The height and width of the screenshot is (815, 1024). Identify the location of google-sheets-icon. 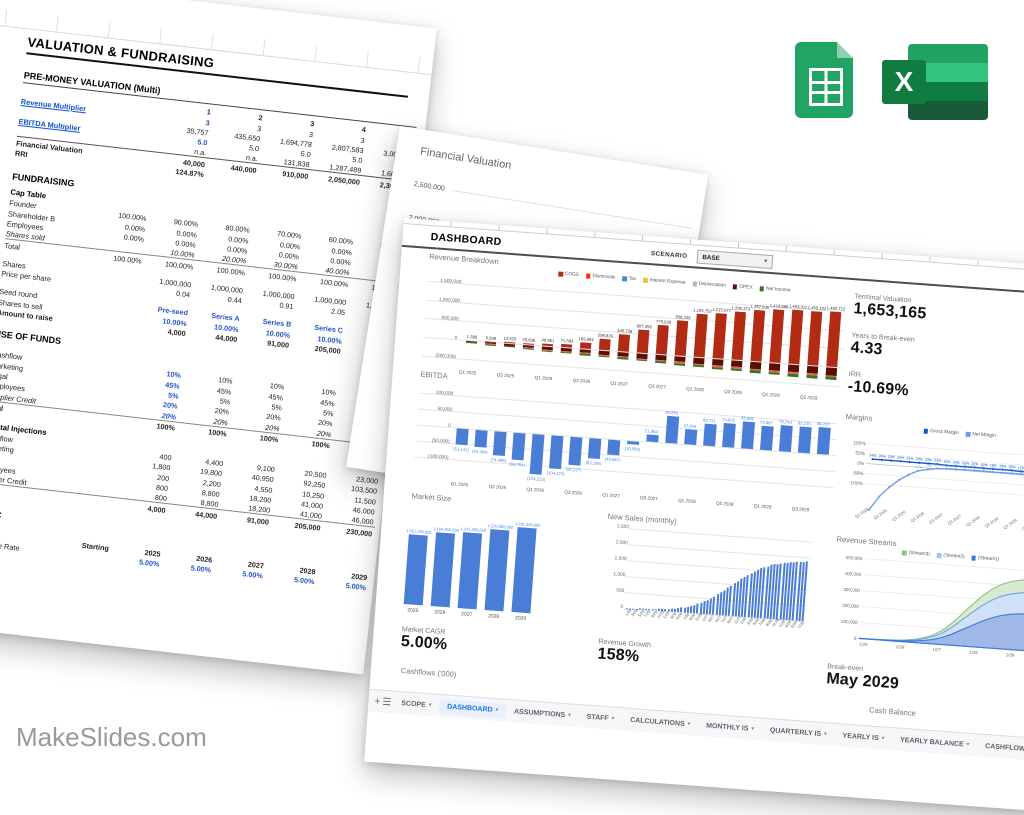
(824, 80).